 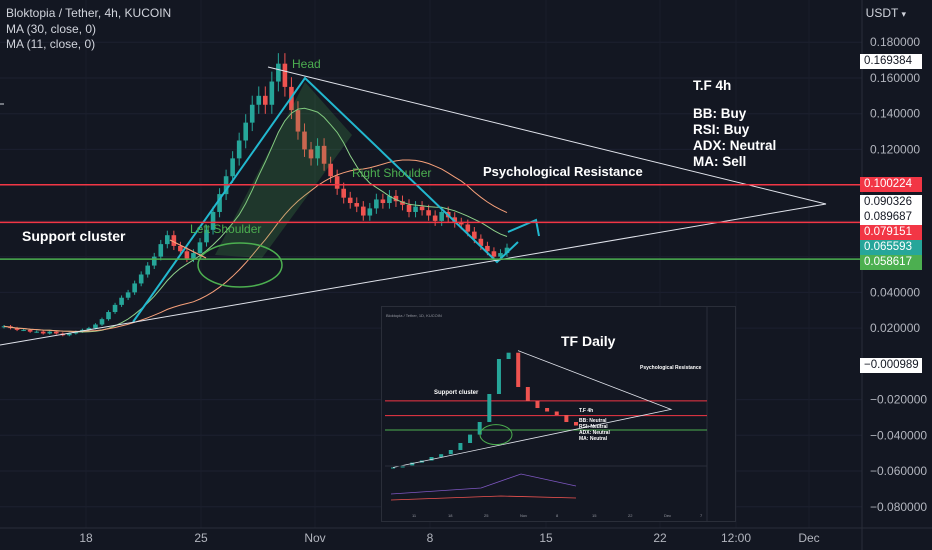 What do you see at coordinates (891, 202) in the screenshot?
I see `price-tag: 0.090326` at bounding box center [891, 202].